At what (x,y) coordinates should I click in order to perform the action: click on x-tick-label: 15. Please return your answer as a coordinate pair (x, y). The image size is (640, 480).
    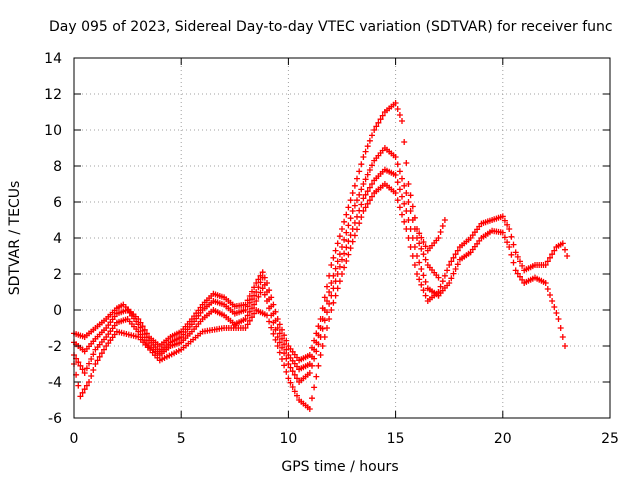
    Looking at the image, I should click on (396, 439).